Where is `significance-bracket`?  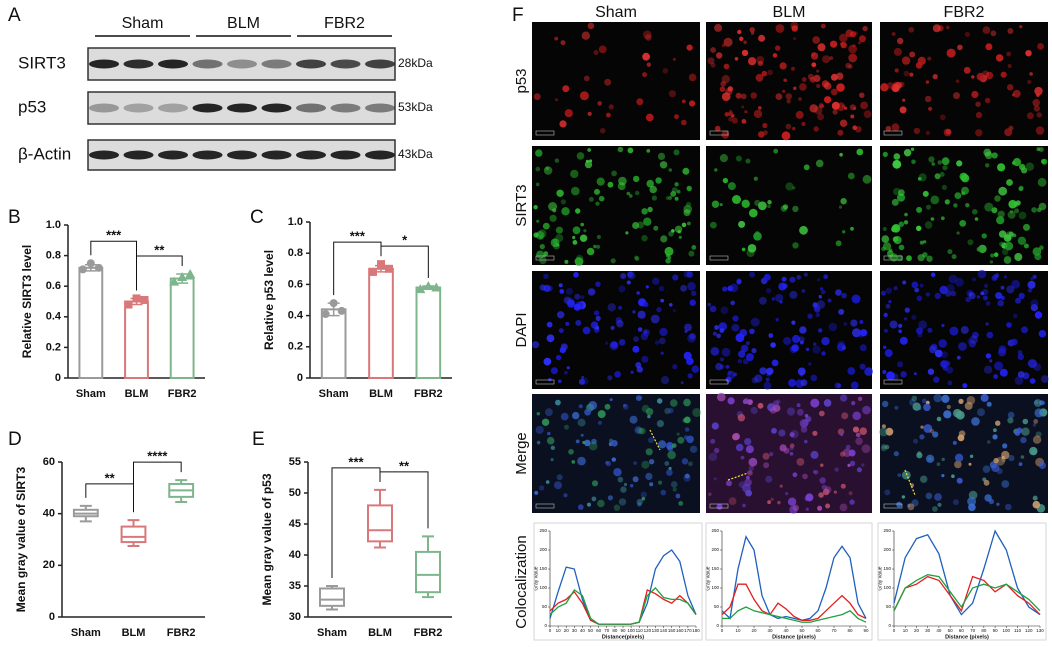 significance-bracket is located at coordinates (159, 273).